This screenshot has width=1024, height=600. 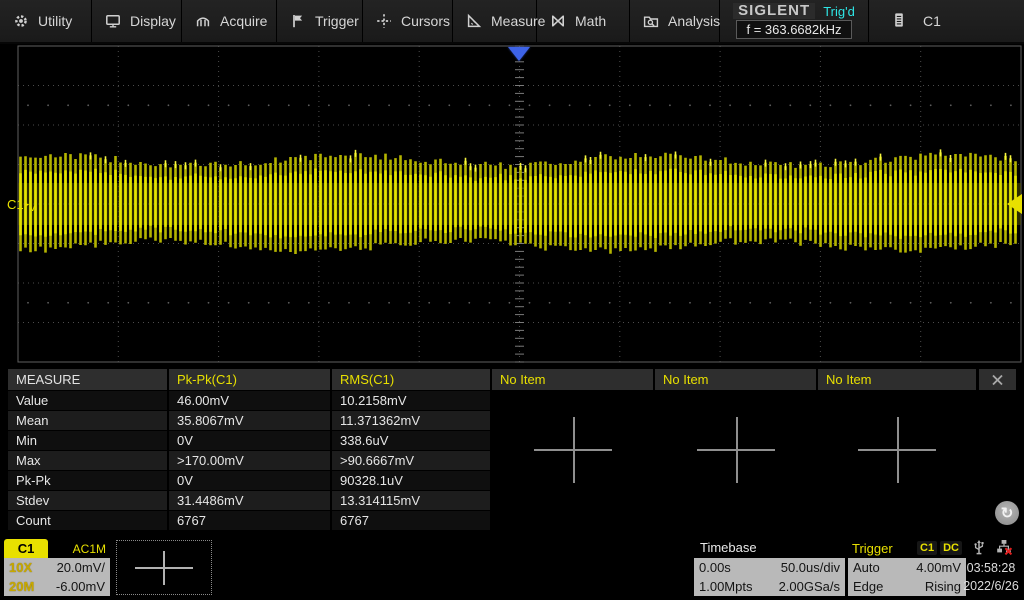 I want to click on measure-value-cell: 31.4486mV, so click(x=249, y=500).